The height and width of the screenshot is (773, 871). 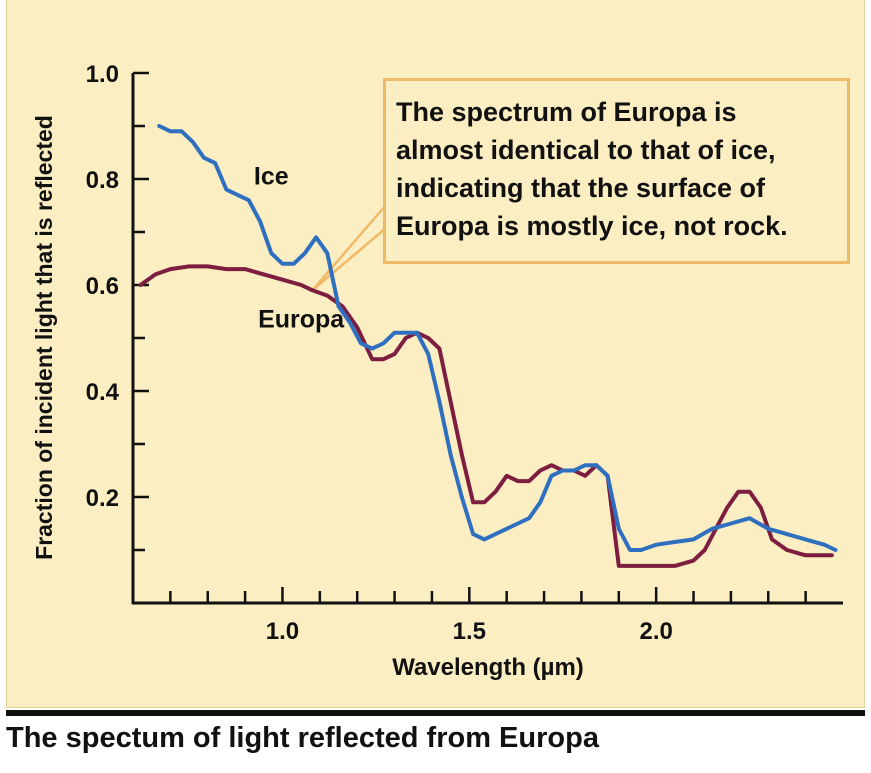 What do you see at coordinates (469, 631) in the screenshot?
I see `x-tick-label: 1.5` at bounding box center [469, 631].